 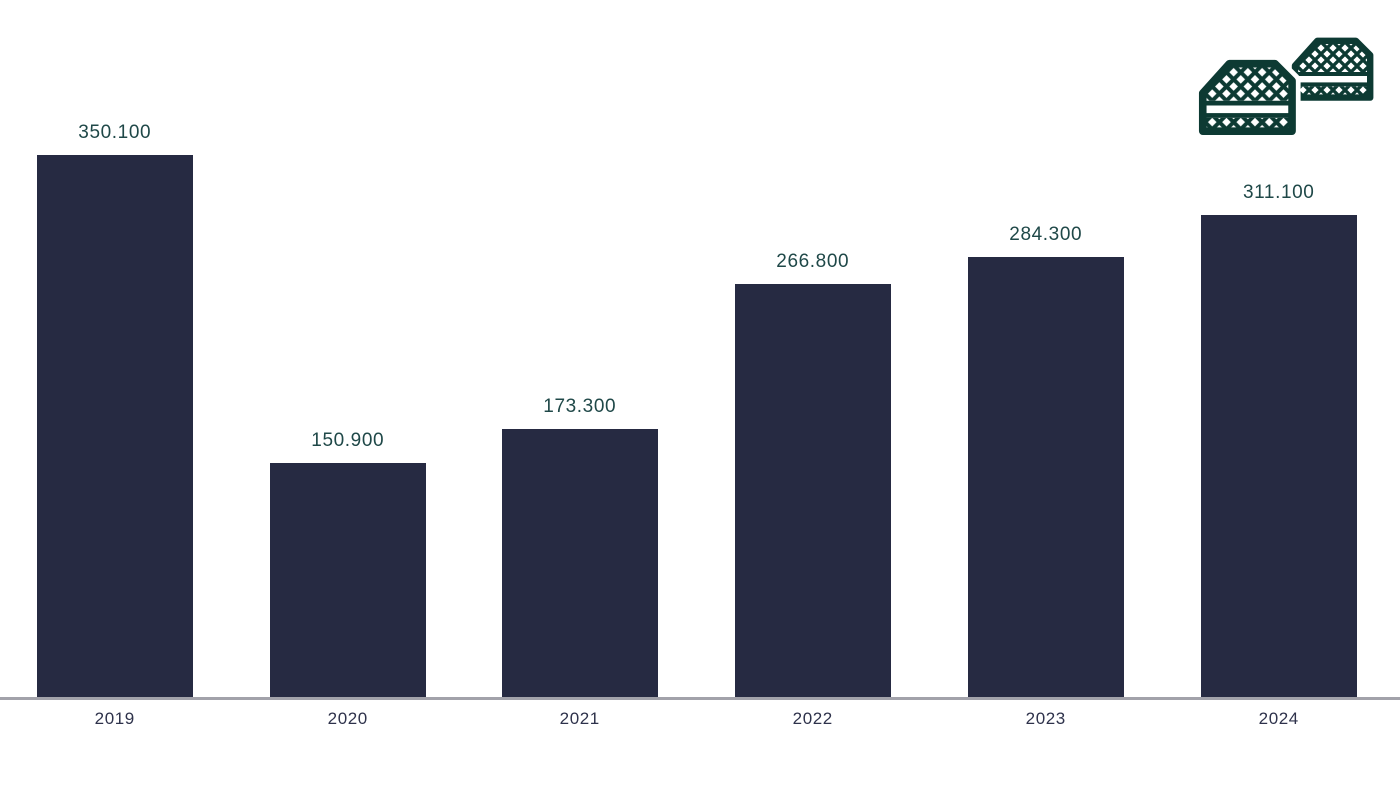 I want to click on bar-value-label-2020: 150.900, so click(x=348, y=440).